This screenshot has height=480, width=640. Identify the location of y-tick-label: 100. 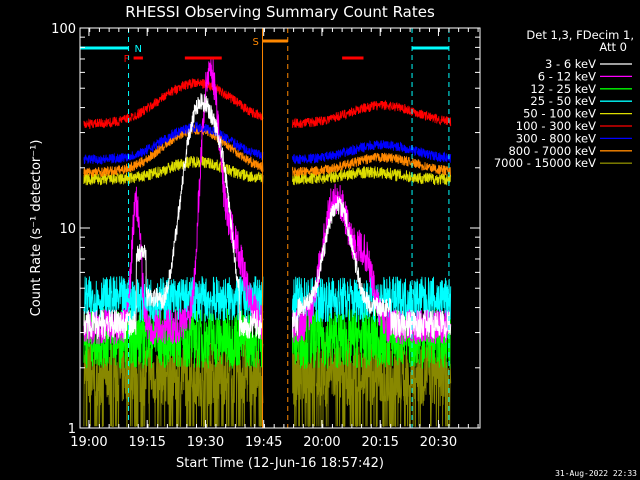
(63, 29).